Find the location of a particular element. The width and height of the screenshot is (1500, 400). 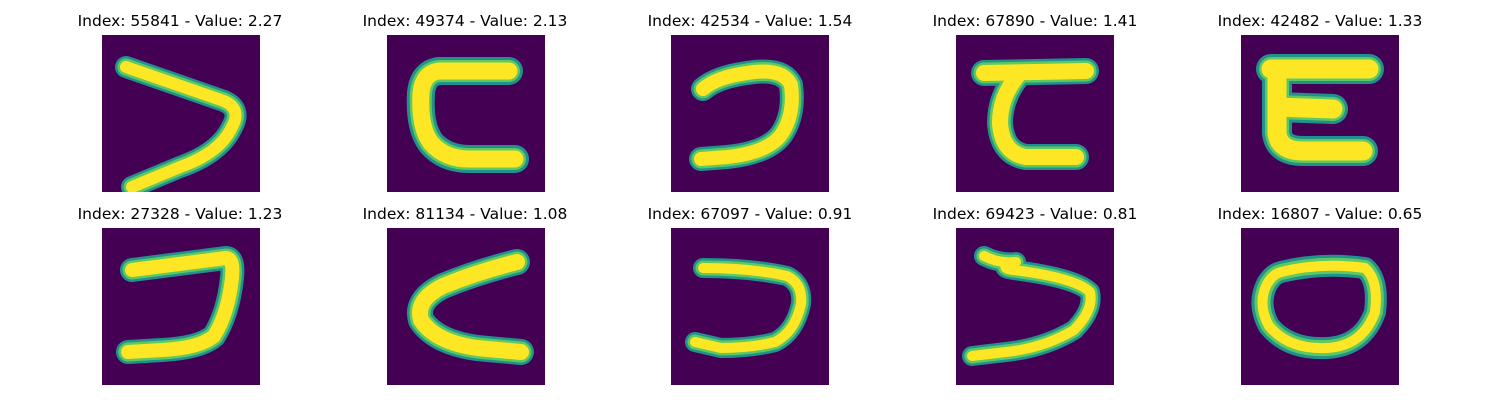

panel-title: Index: 67097 - Value: 0.91 is located at coordinates (750, 214).